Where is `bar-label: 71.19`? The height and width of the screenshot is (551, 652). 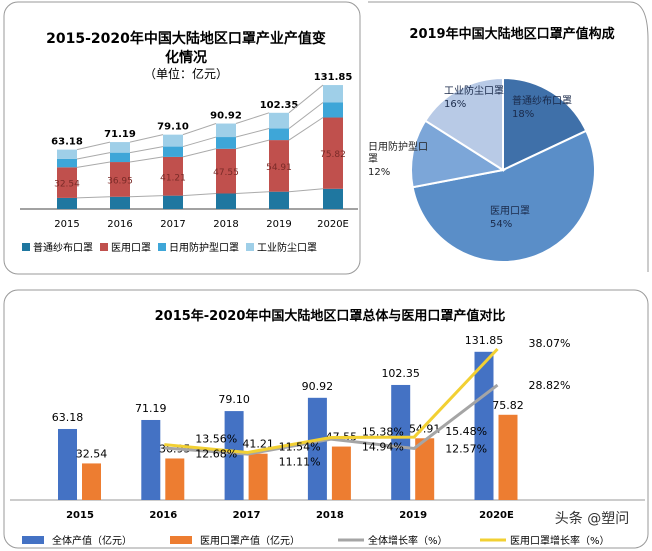
bar-label: 71.19 is located at coordinates (151, 408).